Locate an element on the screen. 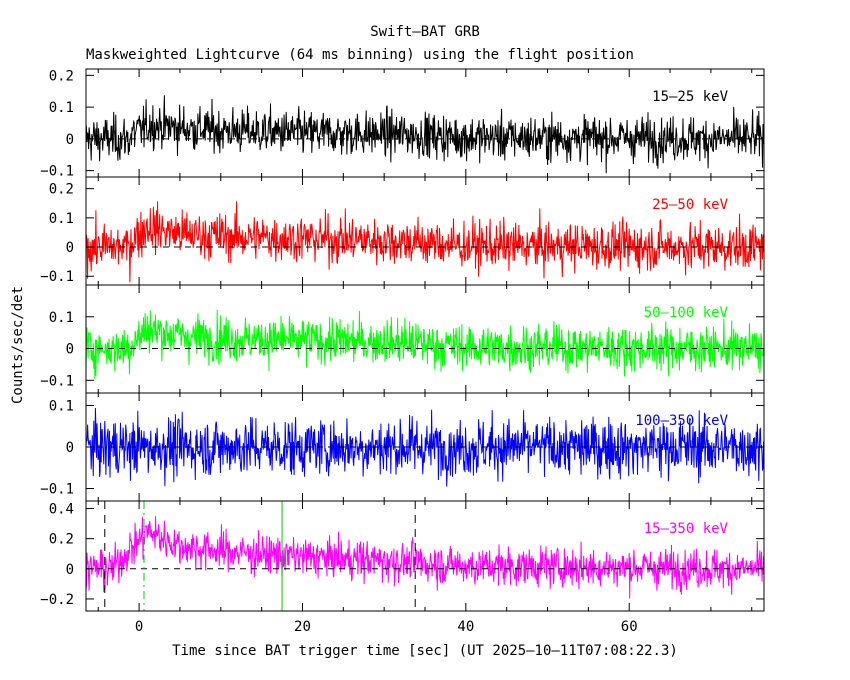  panel-5: −0.2 0 0.2 0.4 15–350 keV is located at coordinates (402, 556).